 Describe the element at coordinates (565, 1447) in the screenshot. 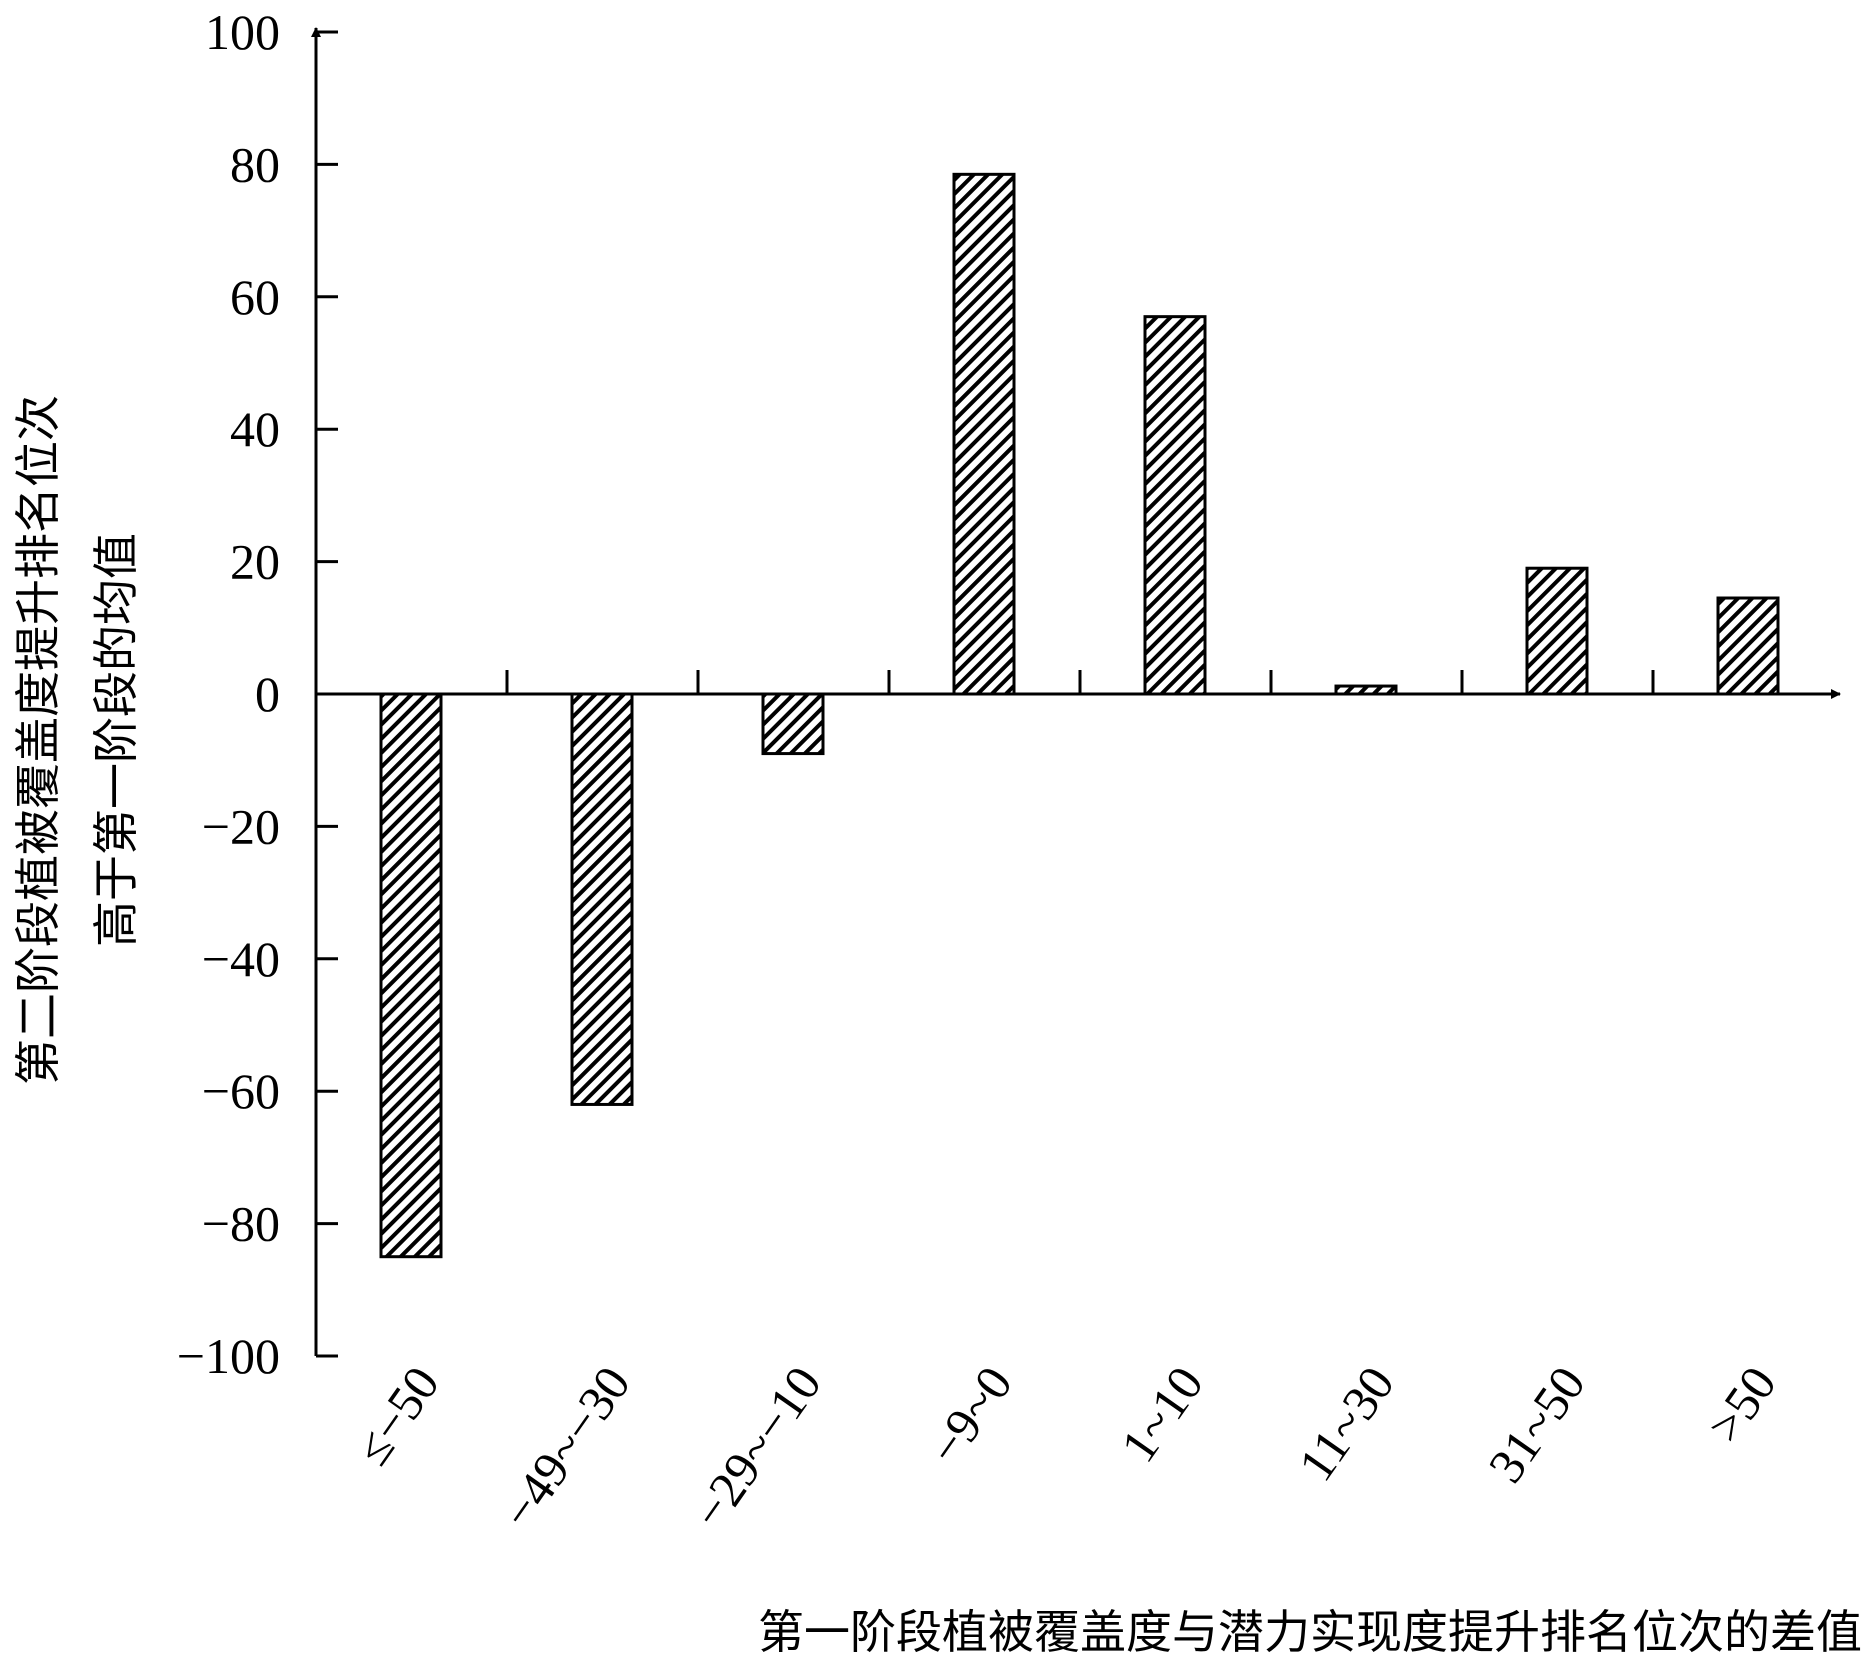

I see `x-category-label: −49~−30` at that location.